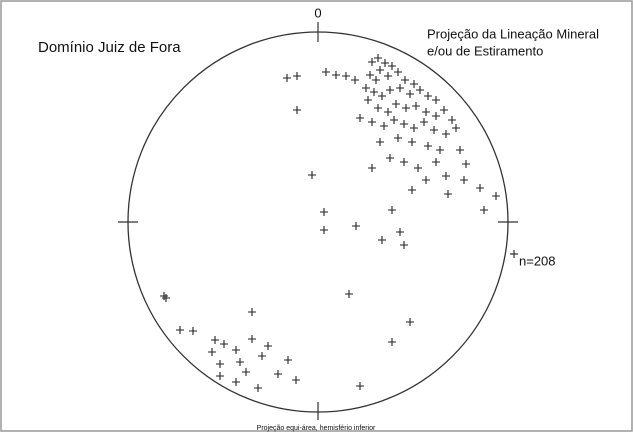 This screenshot has height=432, width=633. What do you see at coordinates (485, 50) in the screenshot?
I see `chart-subtitle: e/ou de Estiramento` at bounding box center [485, 50].